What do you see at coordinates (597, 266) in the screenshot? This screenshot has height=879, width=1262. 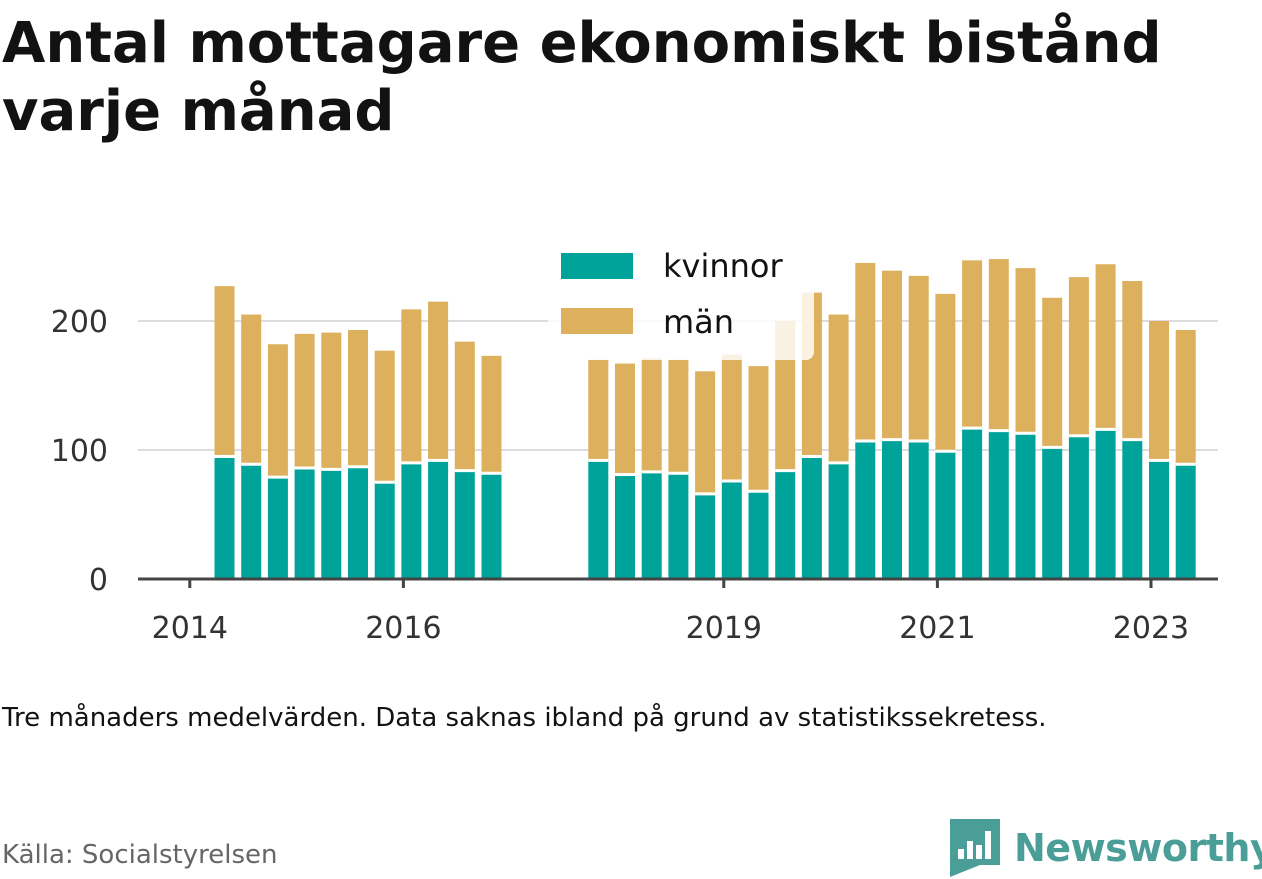 I see `legend-swatch-kvinnor` at bounding box center [597, 266].